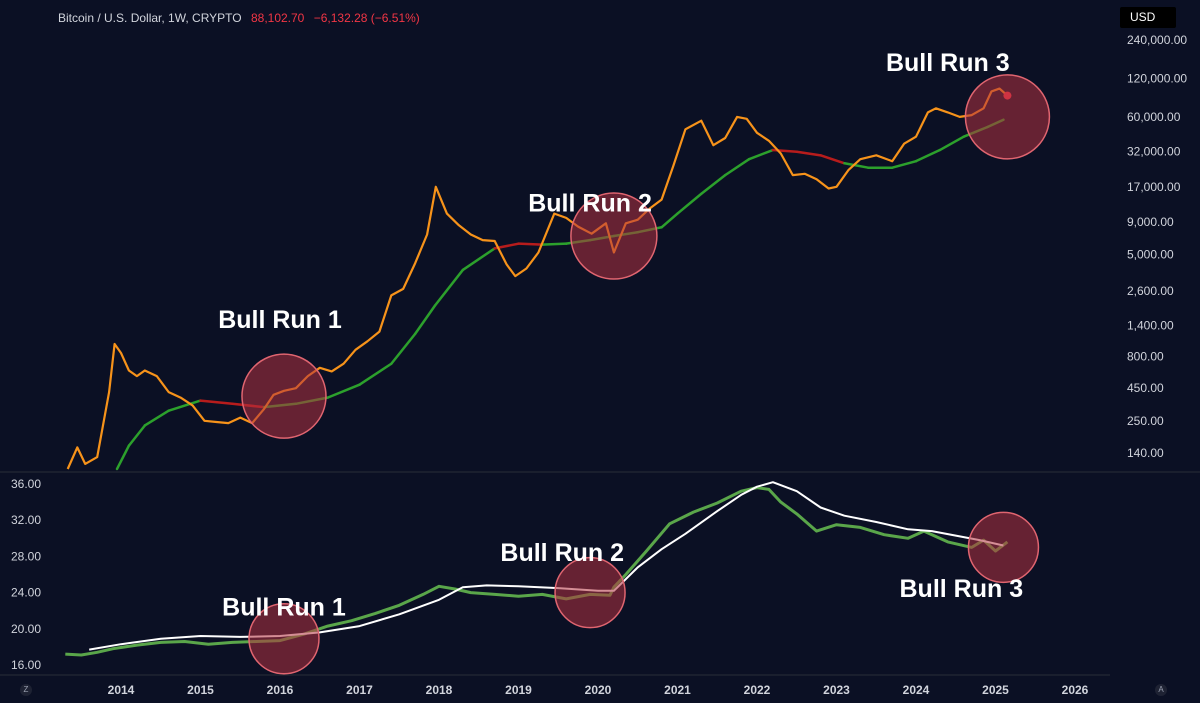 The image size is (1200, 703). Describe the element at coordinates (1161, 690) in the screenshot. I see `auto-scale-icon: A` at that location.